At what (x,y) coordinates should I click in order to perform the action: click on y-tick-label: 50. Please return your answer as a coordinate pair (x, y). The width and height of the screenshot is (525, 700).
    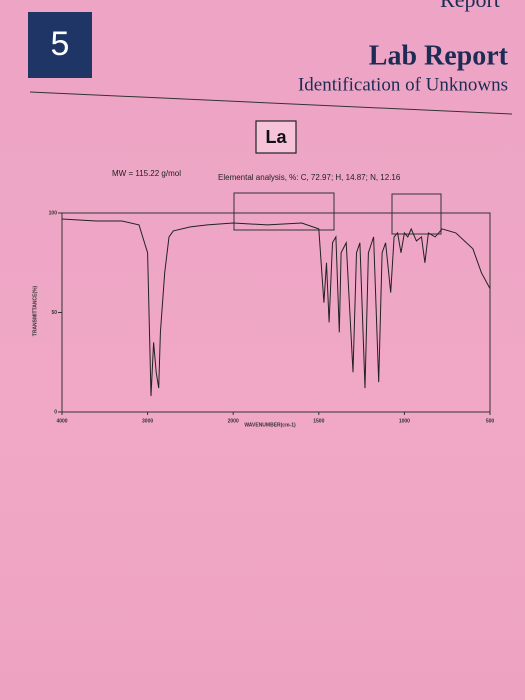
    Looking at the image, I should click on (54, 313).